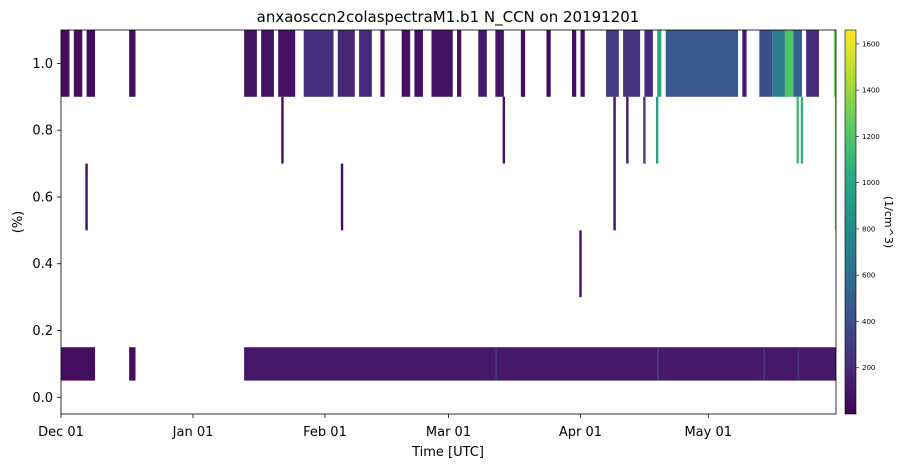 The width and height of the screenshot is (901, 472). I want to click on colorbar-tick-label: 1400, so click(871, 91).